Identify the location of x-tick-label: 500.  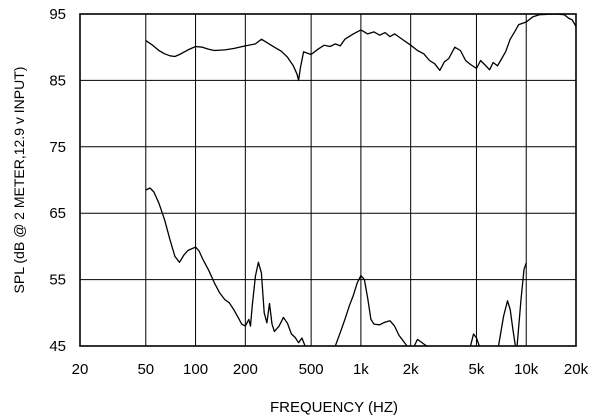
(311, 369).